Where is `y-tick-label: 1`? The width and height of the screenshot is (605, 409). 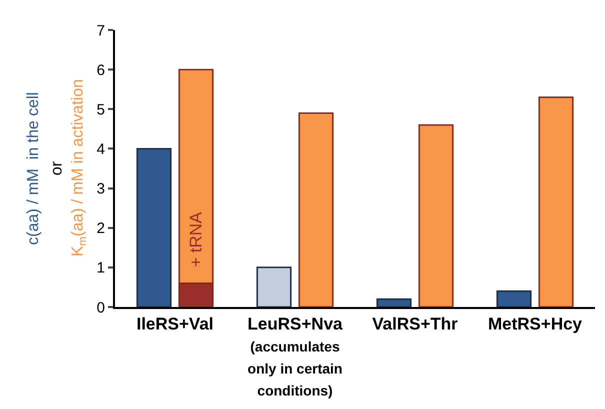 y-tick-label: 1 is located at coordinates (100, 268).